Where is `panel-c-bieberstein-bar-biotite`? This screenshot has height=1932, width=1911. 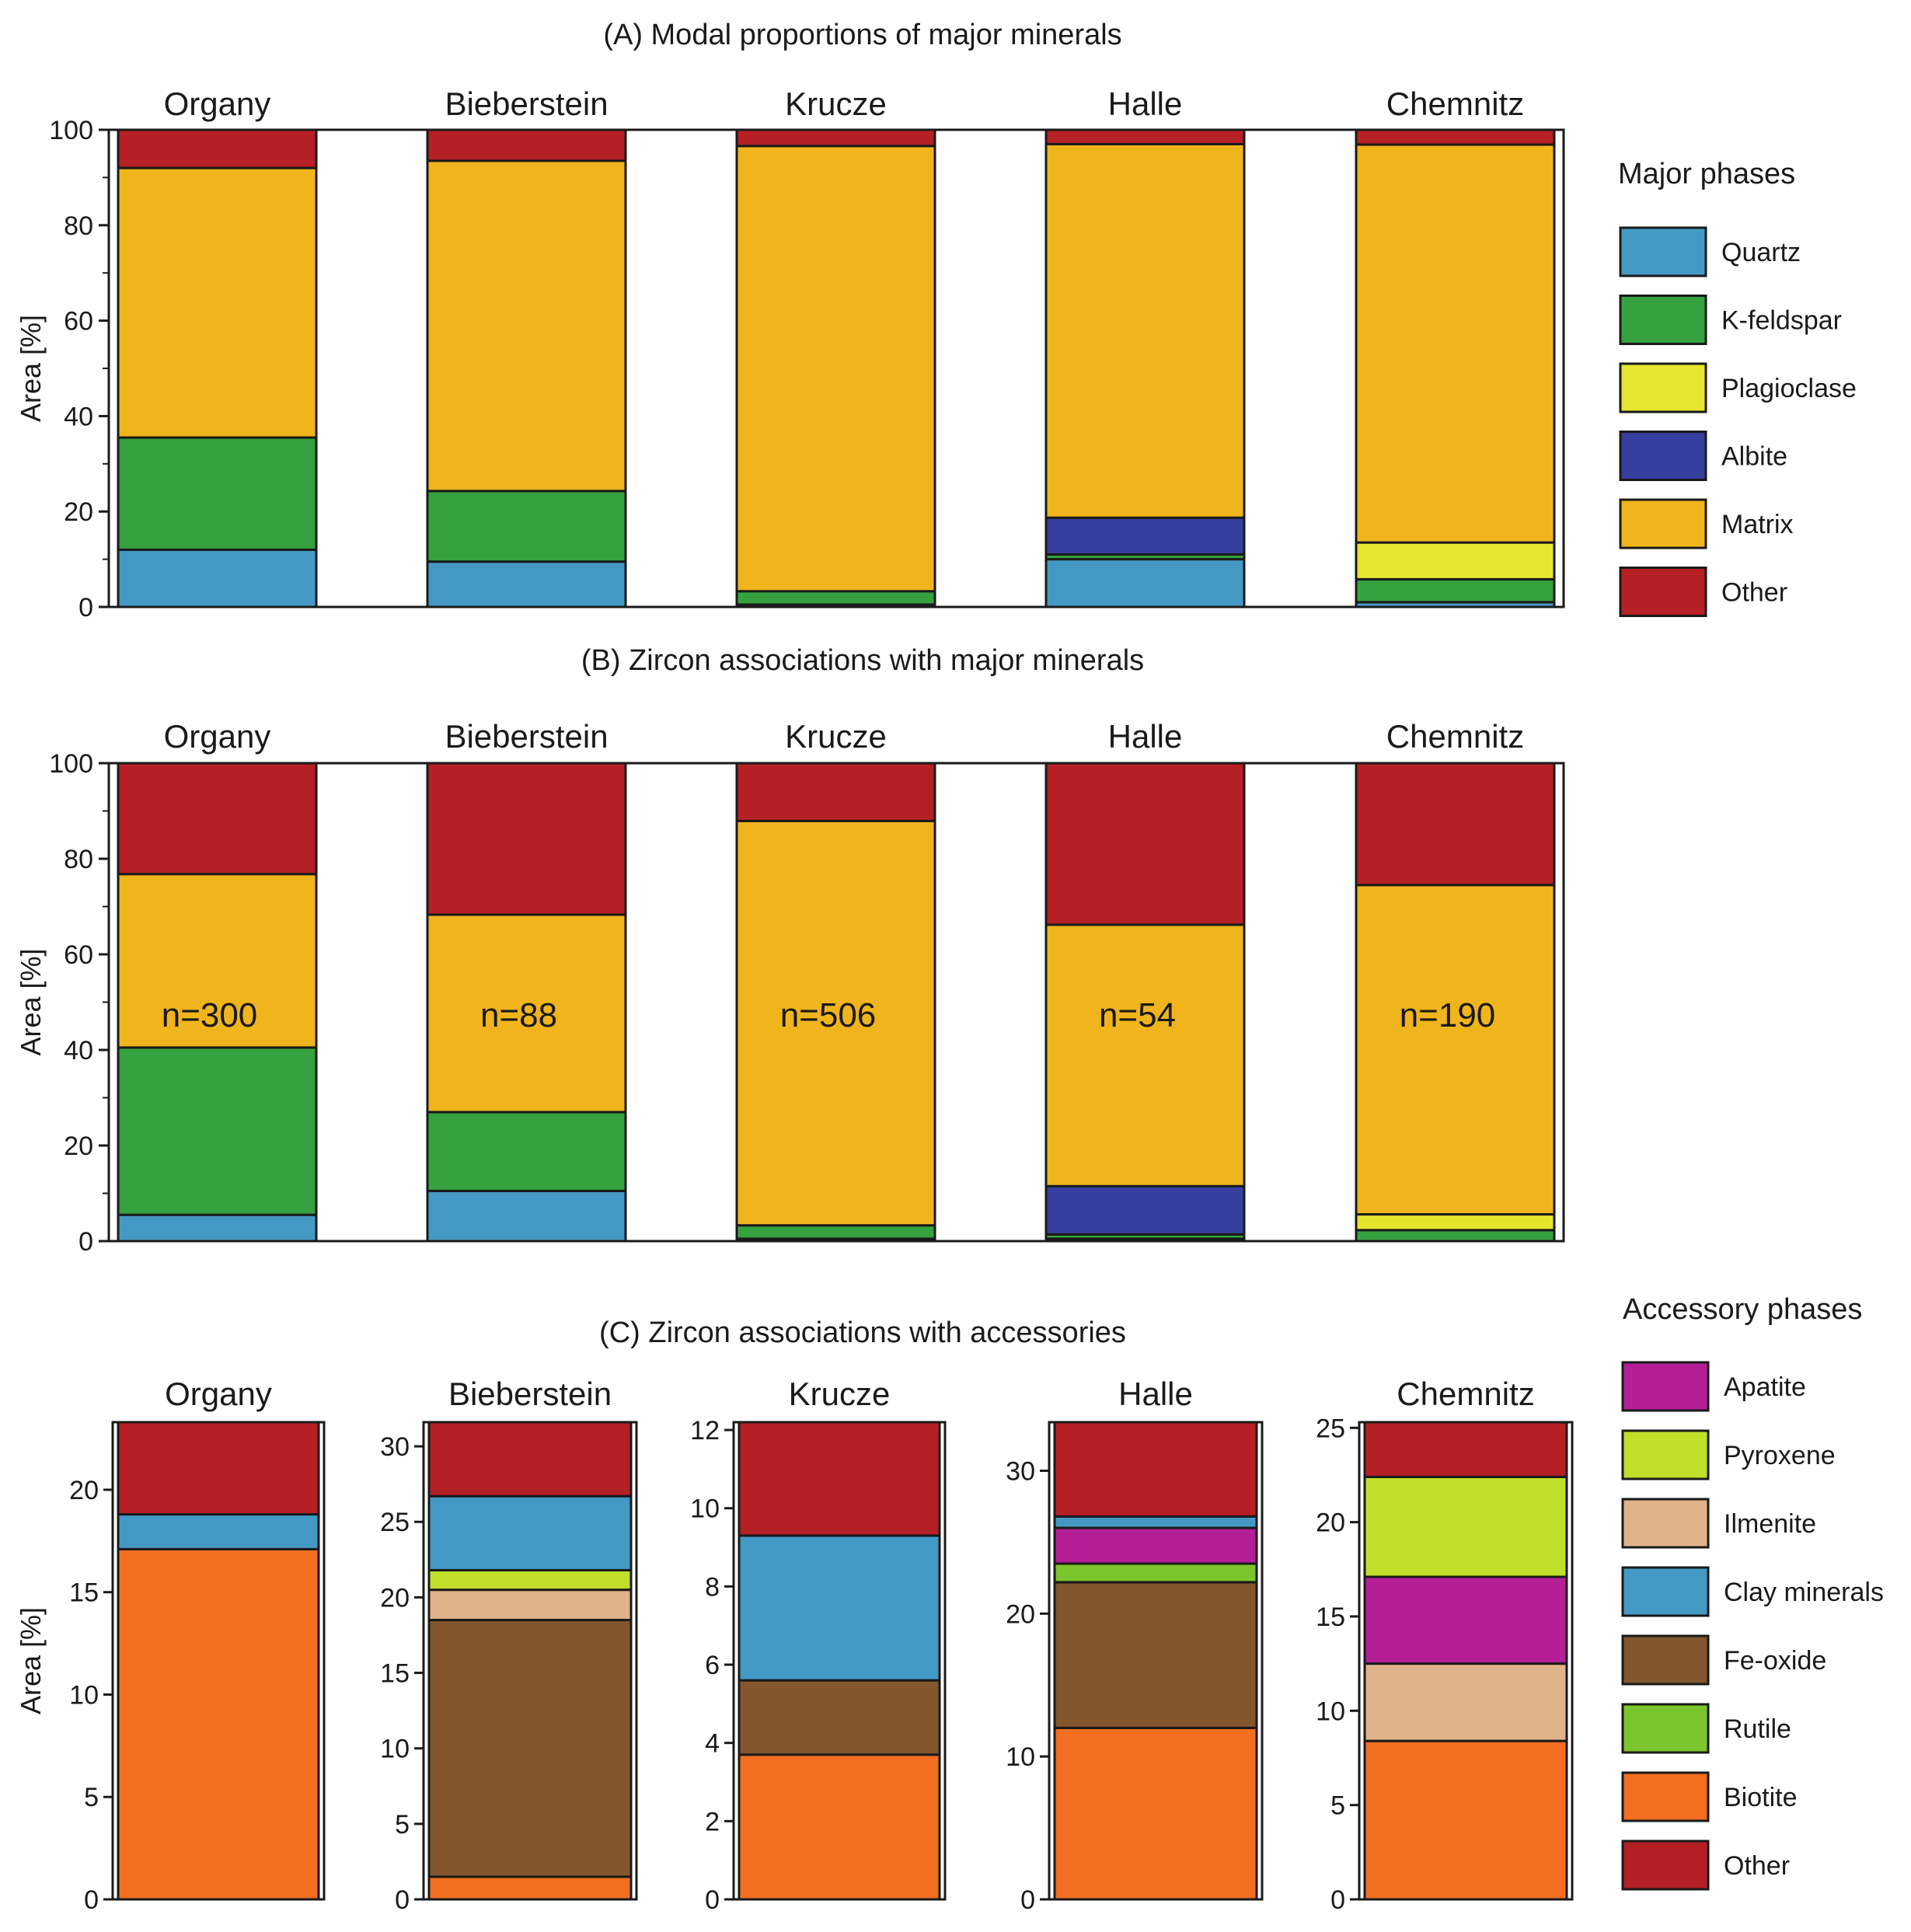
panel-c-bieberstein-bar-biotite is located at coordinates (530, 1888).